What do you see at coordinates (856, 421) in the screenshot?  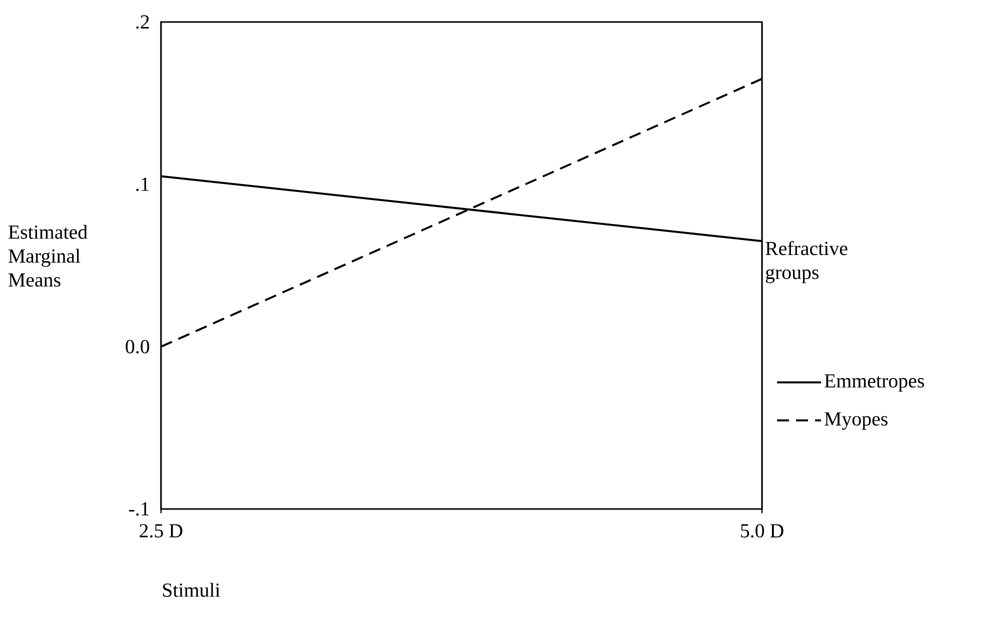 I see `legend-label: Myopes` at bounding box center [856, 421].